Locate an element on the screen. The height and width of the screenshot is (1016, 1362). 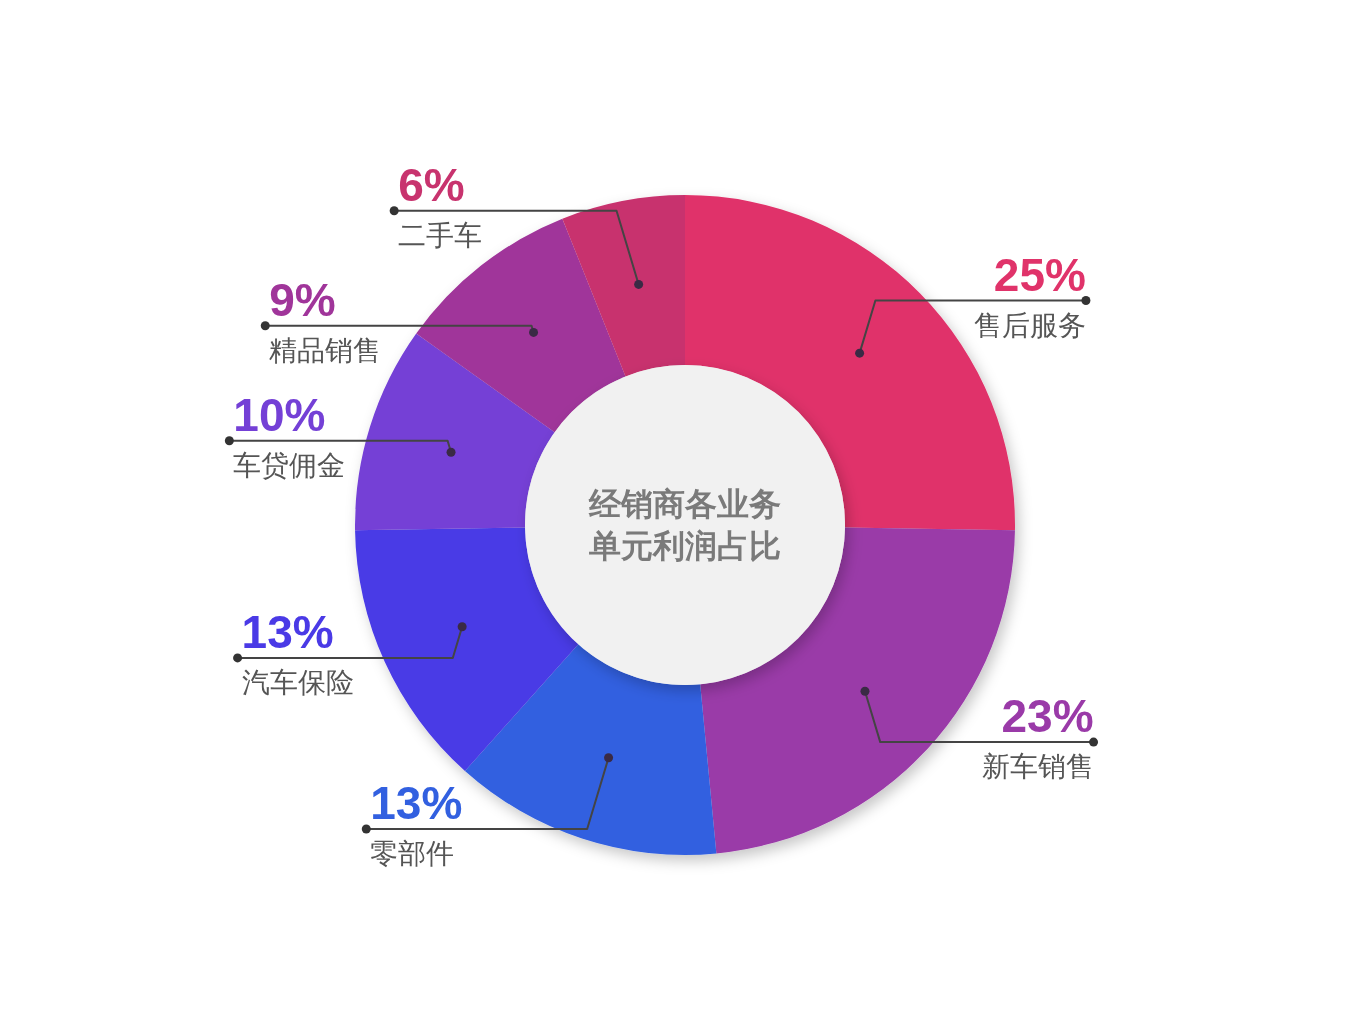
title: 经销商各业务单元利润占比 is located at coordinates (685, 525).